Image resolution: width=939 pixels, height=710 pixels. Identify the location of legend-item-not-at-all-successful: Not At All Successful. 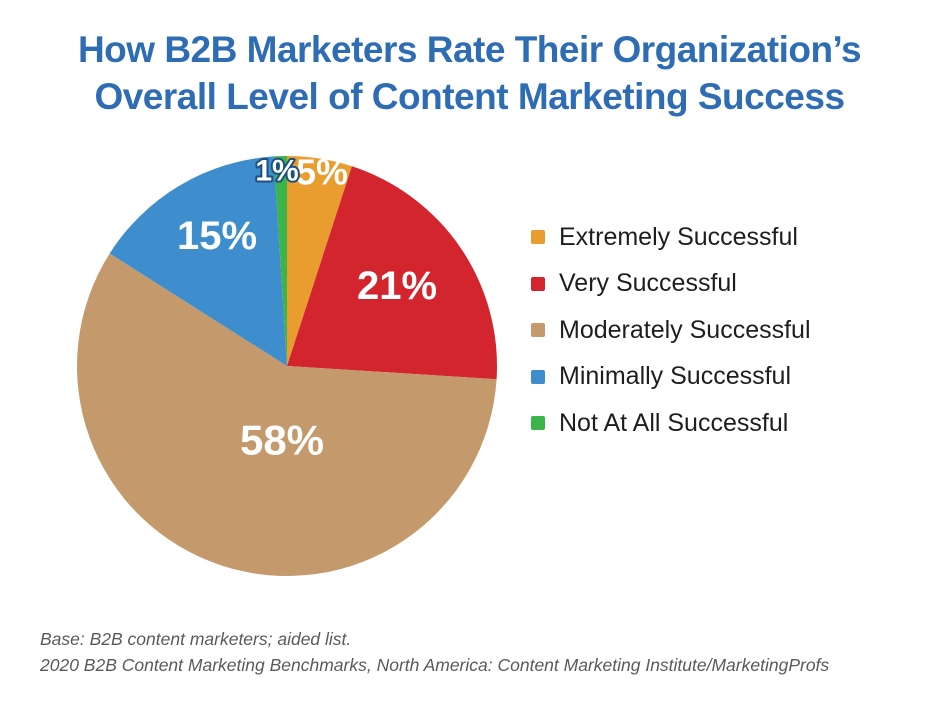
(671, 423).